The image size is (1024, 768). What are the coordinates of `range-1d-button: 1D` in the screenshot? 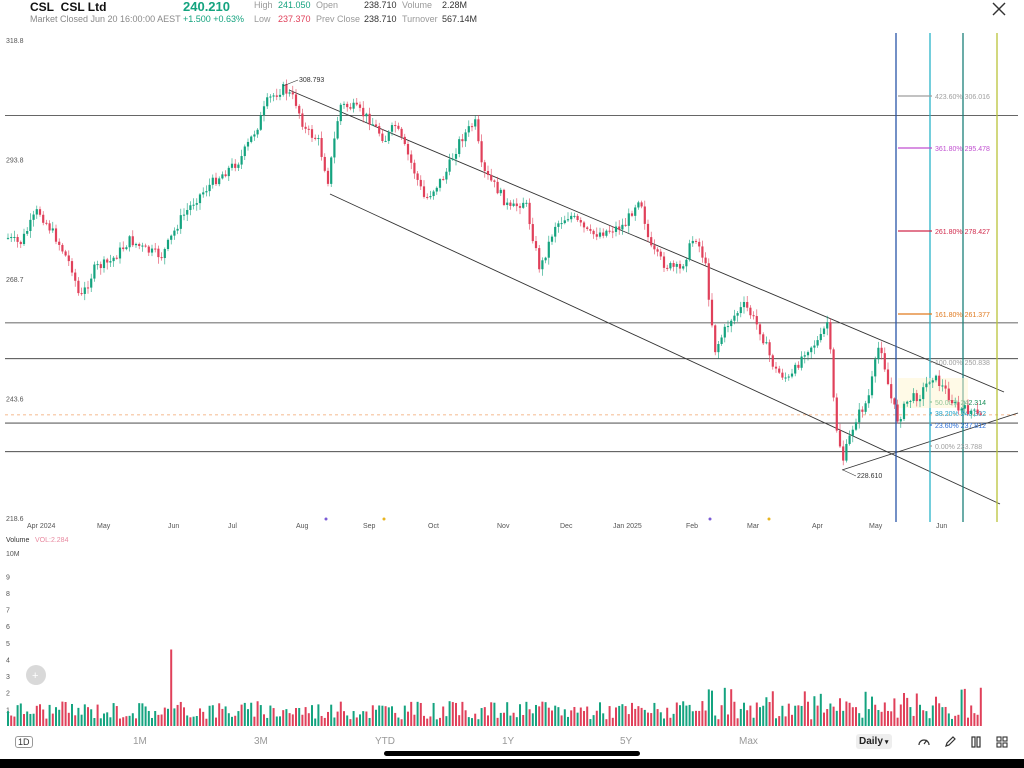 It's located at (24, 742).